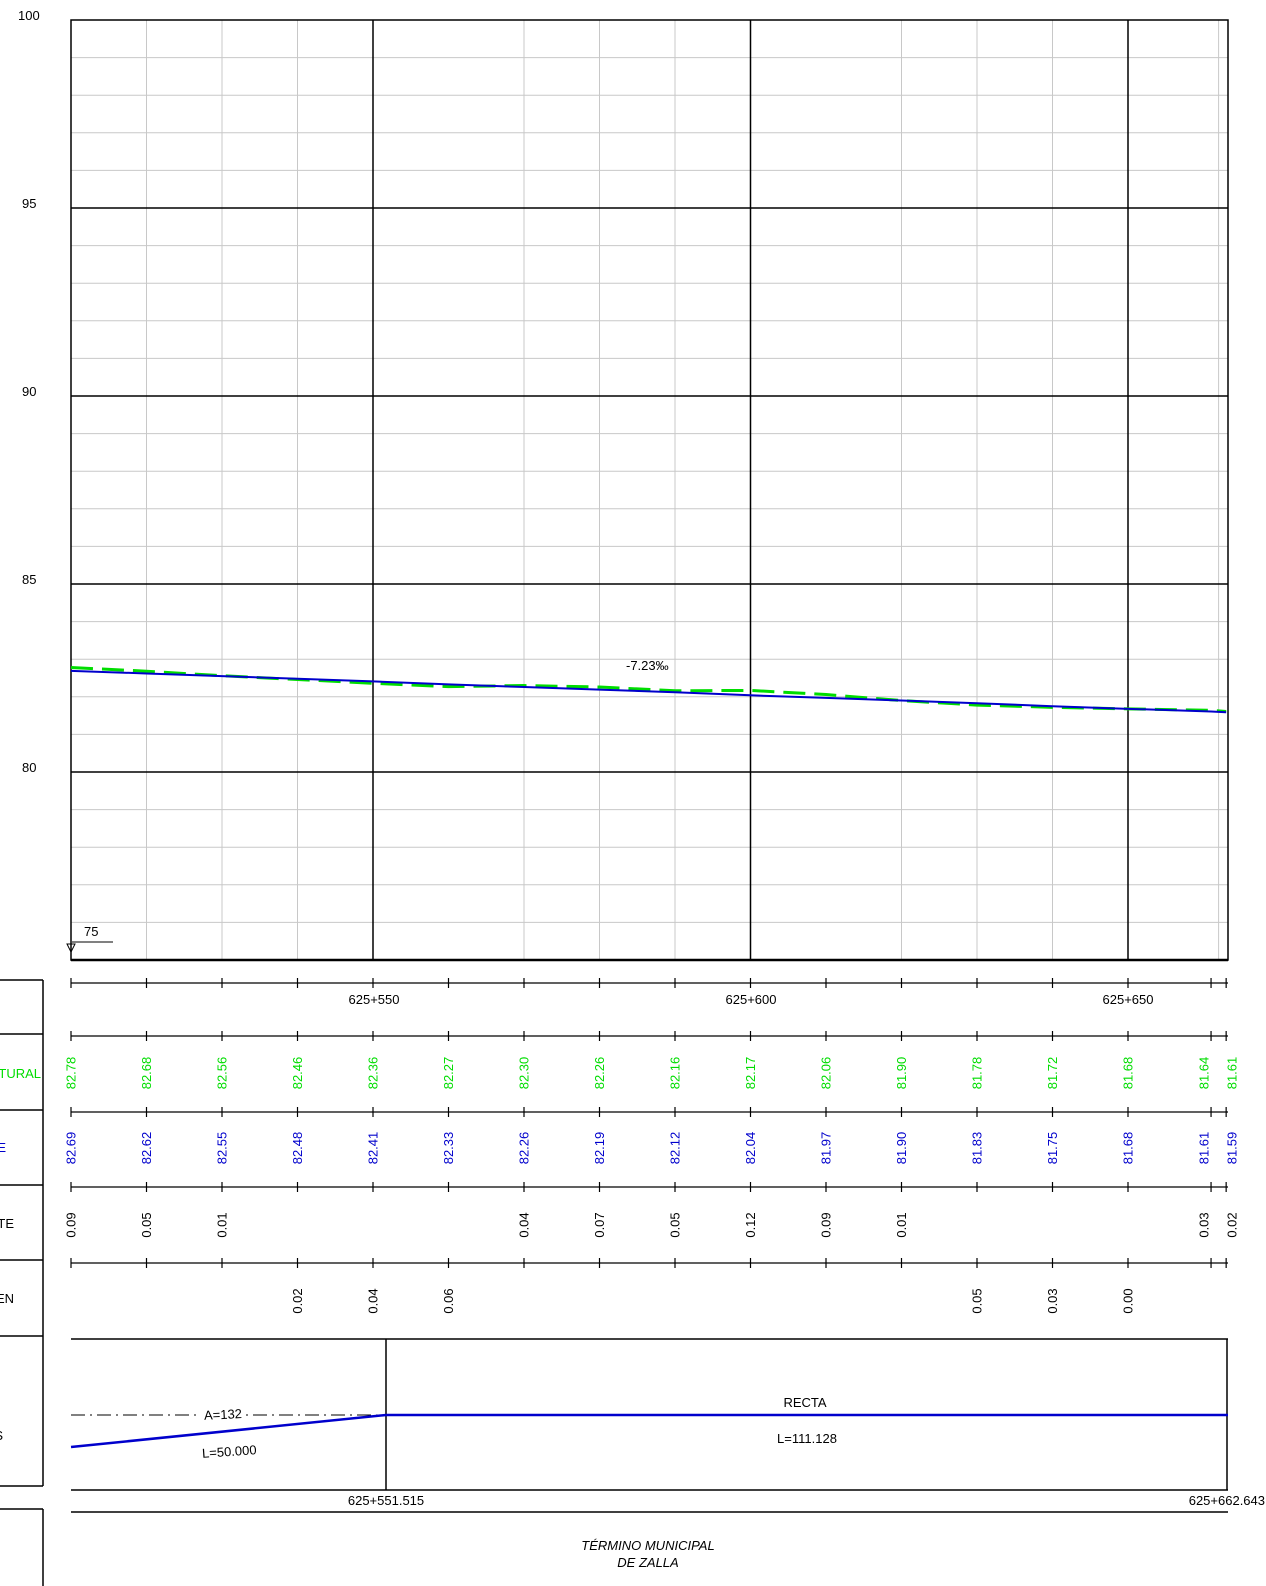  Describe the element at coordinates (146, 1073) in the screenshot. I see `terrain-elevation-value: 82.68` at that location.